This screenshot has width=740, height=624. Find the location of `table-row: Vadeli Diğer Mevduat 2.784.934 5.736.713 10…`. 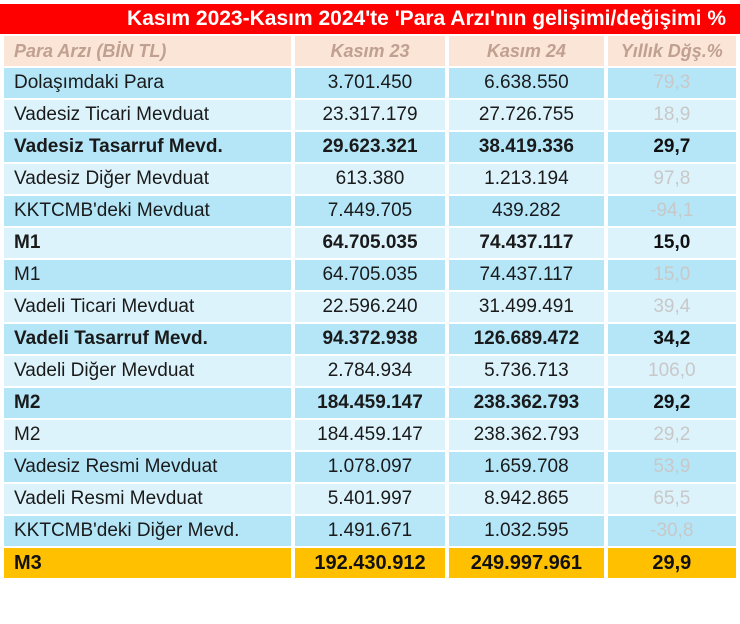

table-row: Vadeli Diğer Mevduat 2.784.934 5.736.713 10… is located at coordinates (370, 372).